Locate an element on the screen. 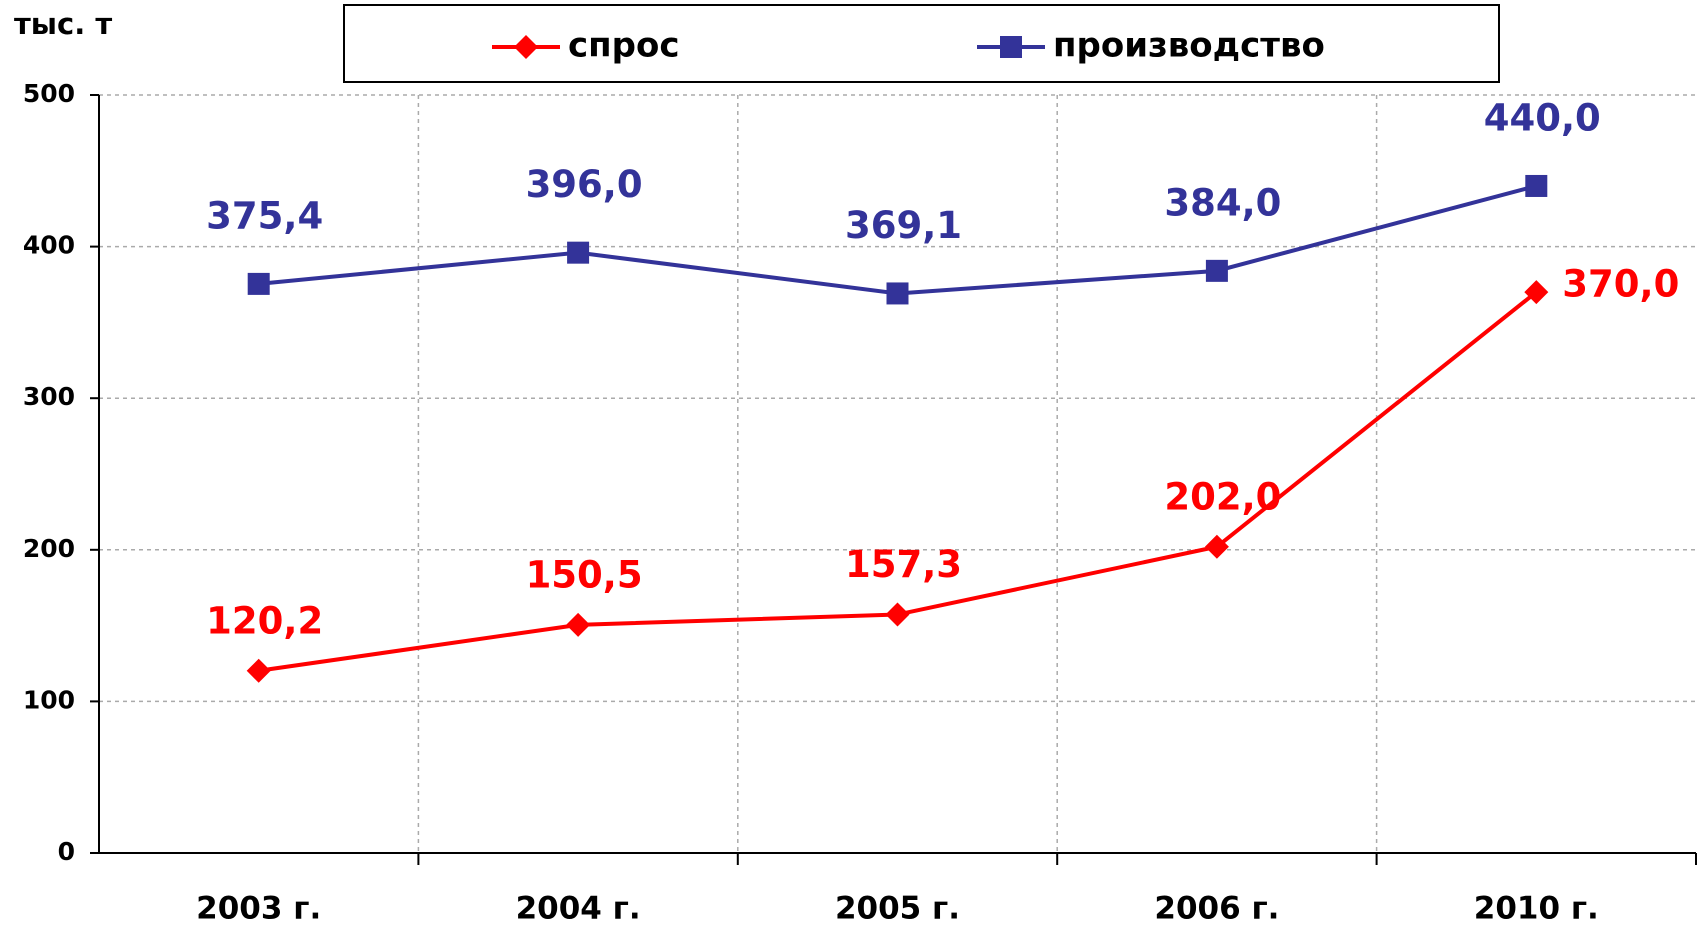 The height and width of the screenshot is (927, 1701). data-label: 370,0 is located at coordinates (1620, 284).